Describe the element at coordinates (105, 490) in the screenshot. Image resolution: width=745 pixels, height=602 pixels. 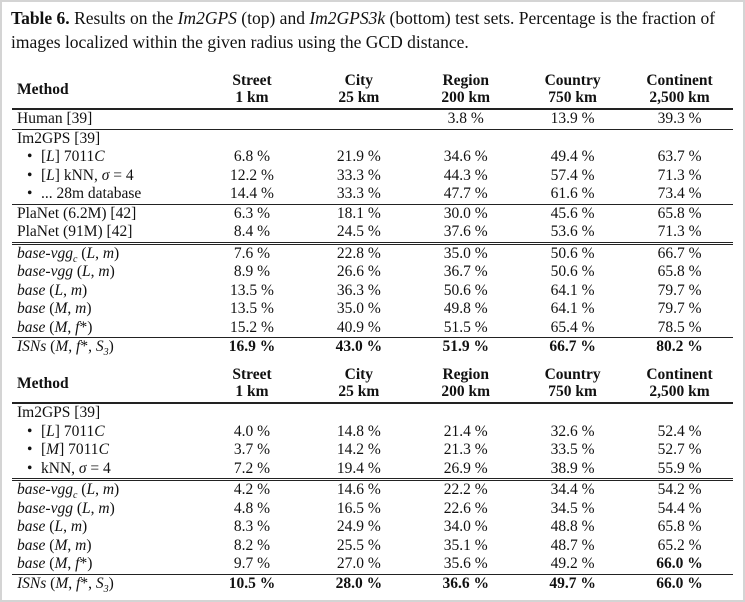
I see `method-cell: base-vggc (L, m)` at that location.